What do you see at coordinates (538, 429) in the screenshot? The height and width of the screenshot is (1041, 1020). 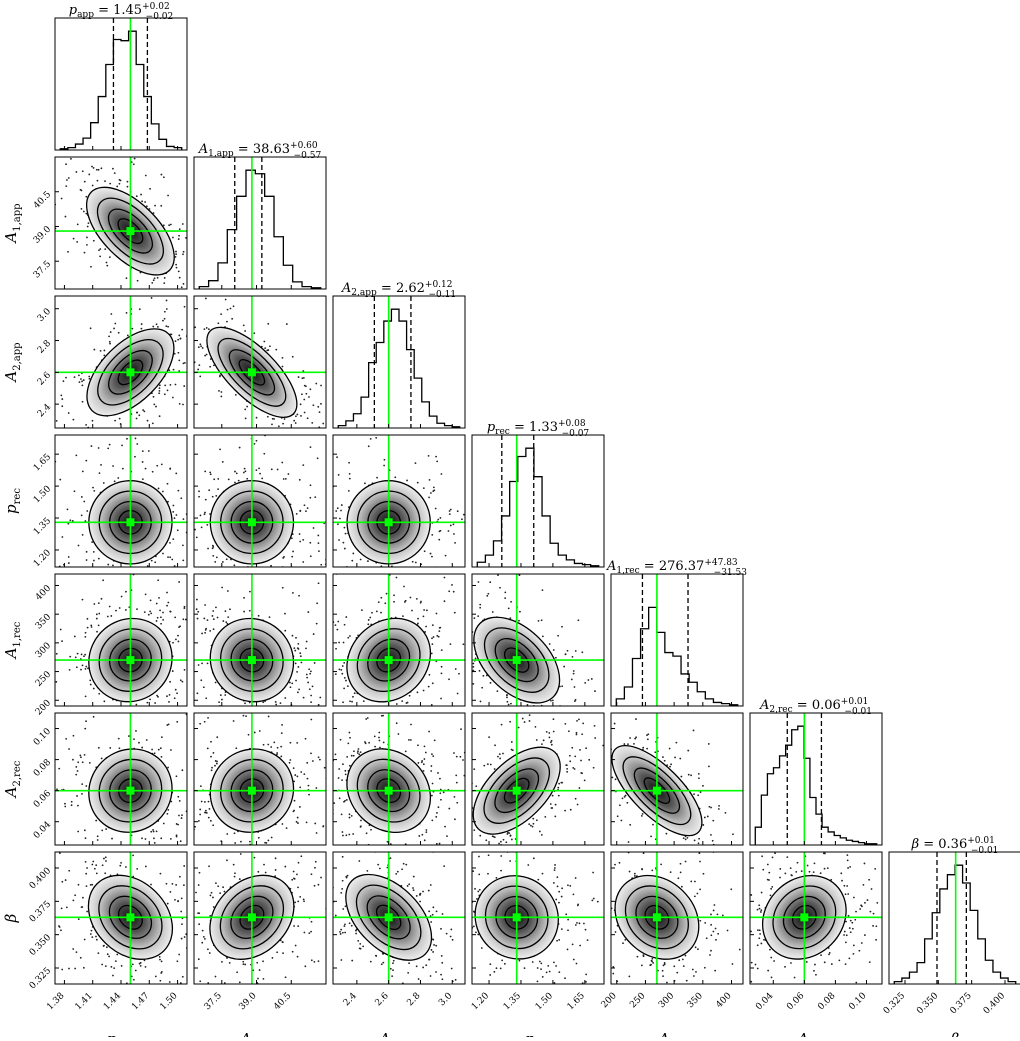 I see `title-p_rec: prec = 1.33+0.08 −0.07` at bounding box center [538, 429].